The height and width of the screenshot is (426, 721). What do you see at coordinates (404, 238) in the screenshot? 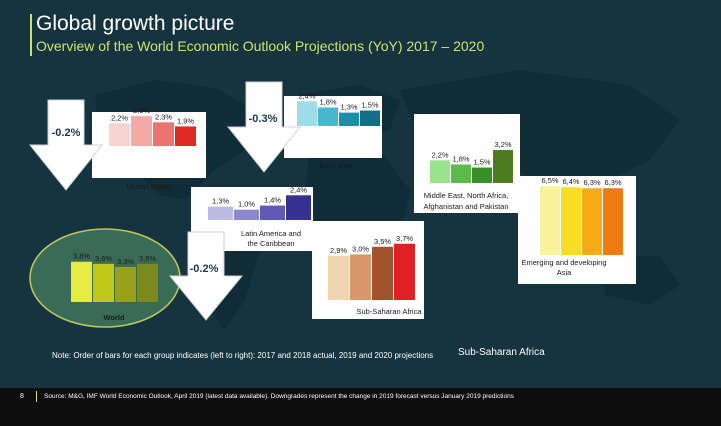
I see `sub-saharan-africa-value-label-2020: 3,7%` at bounding box center [404, 238].